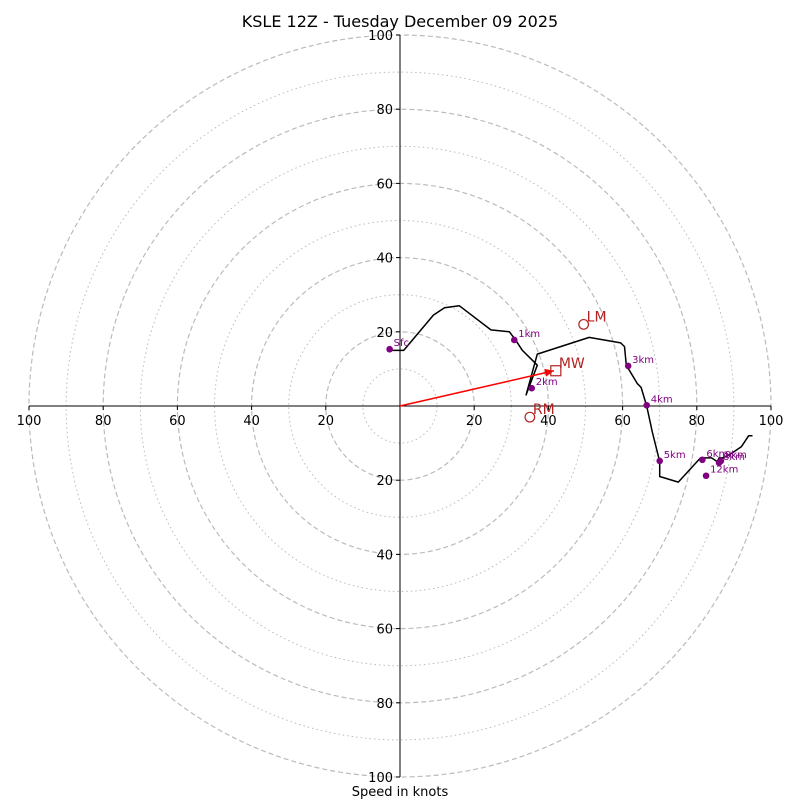 This screenshot has height=800, width=800. What do you see at coordinates (597, 317) in the screenshot?
I see `storm-label-LM: LM` at bounding box center [597, 317].